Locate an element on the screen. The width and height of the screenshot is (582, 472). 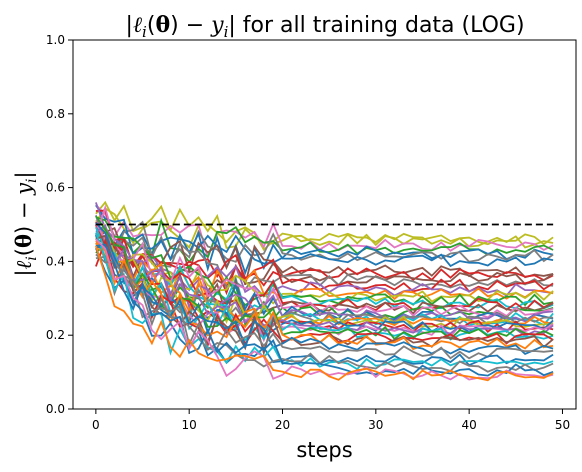
y-tick-label: 1.0 is located at coordinates (55, 40).